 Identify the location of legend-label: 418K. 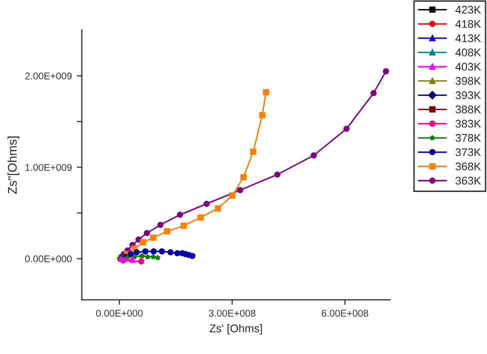
(468, 24).